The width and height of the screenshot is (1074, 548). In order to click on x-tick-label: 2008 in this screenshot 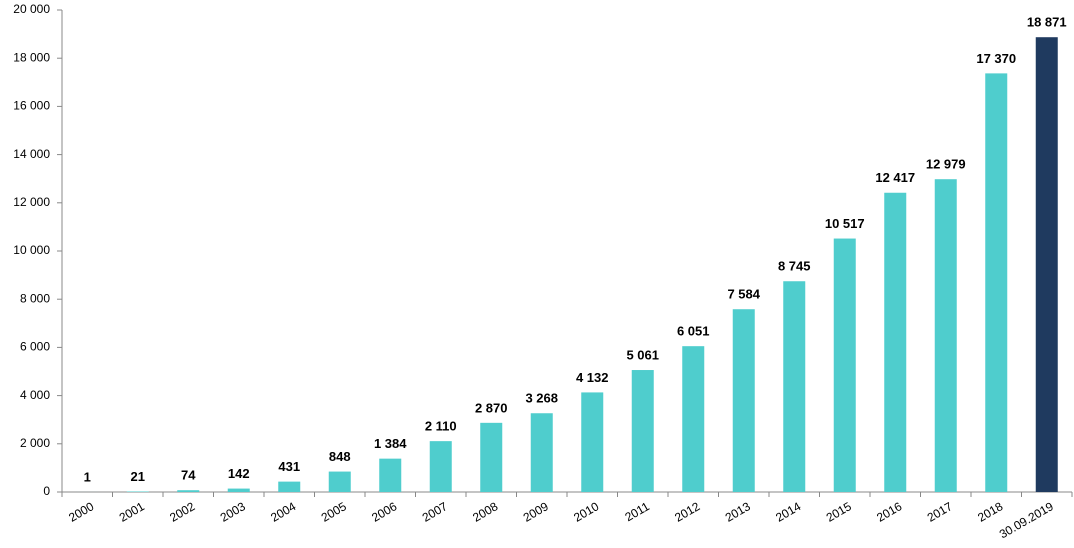, I will do `click(485, 512)`.